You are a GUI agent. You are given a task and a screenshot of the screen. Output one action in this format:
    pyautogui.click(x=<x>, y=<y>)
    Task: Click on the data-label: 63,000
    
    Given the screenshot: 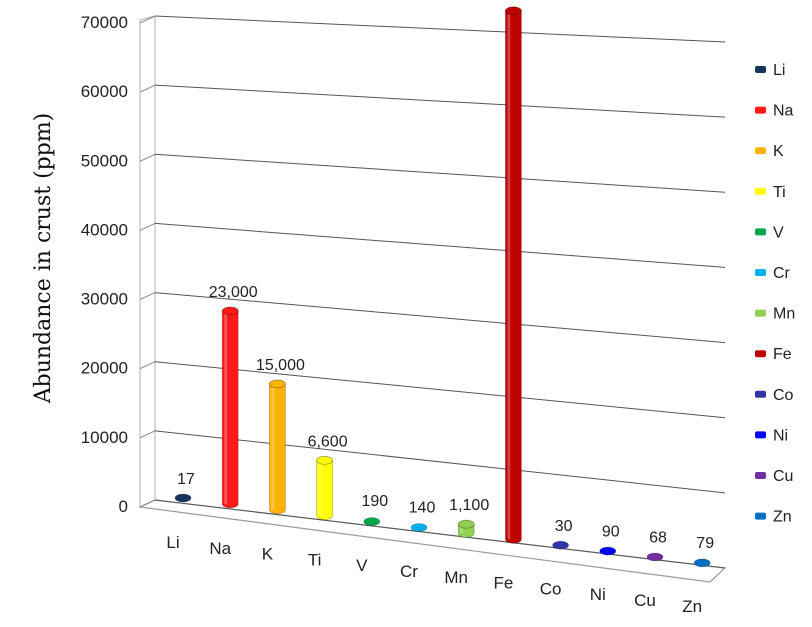 What is the action you would take?
    pyautogui.click(x=516, y=0)
    